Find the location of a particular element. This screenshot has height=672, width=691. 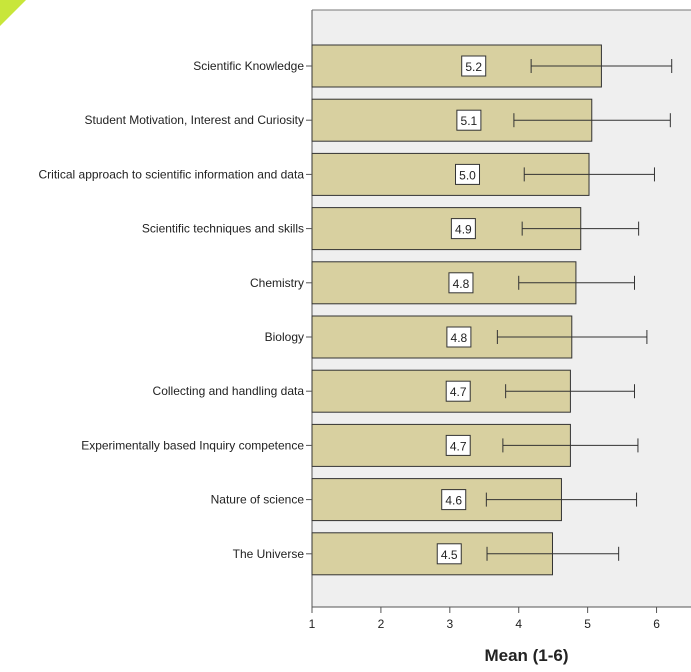

x-tick-label: 5 is located at coordinates (587, 624).